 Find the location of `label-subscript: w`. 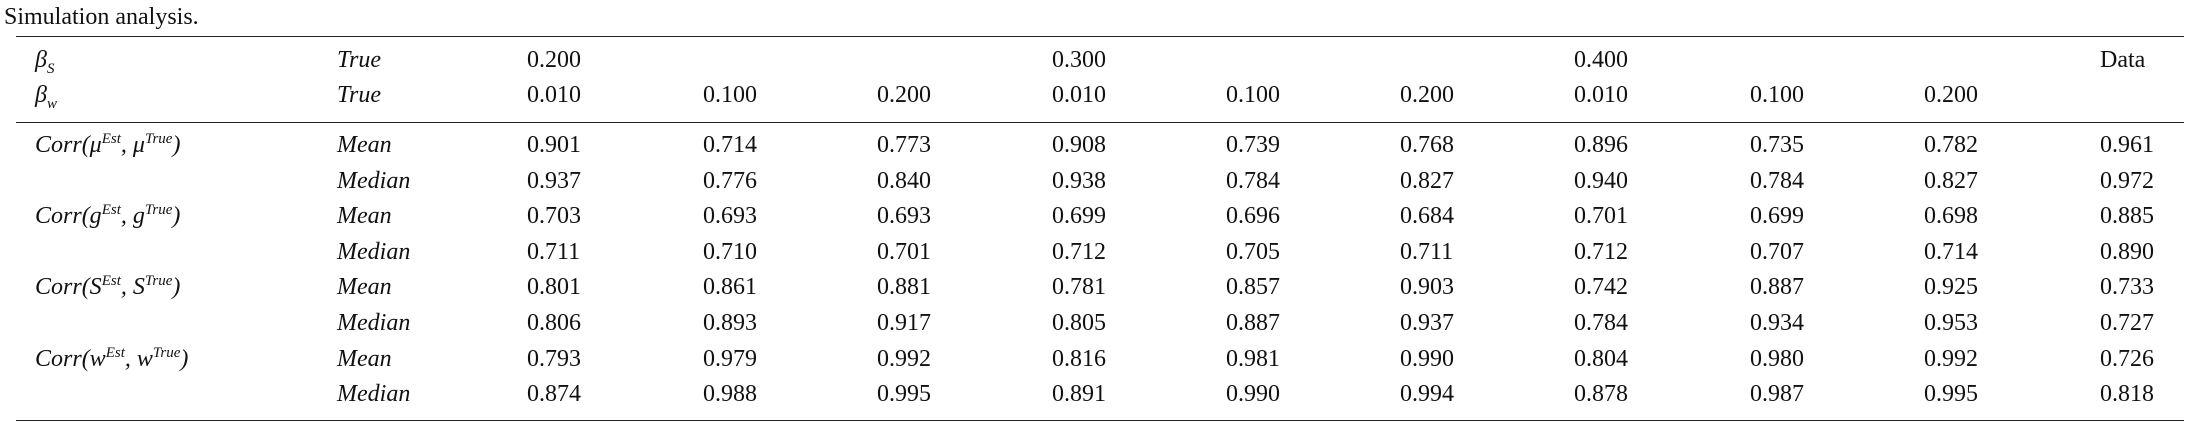

label-subscript: w is located at coordinates (51, 103).